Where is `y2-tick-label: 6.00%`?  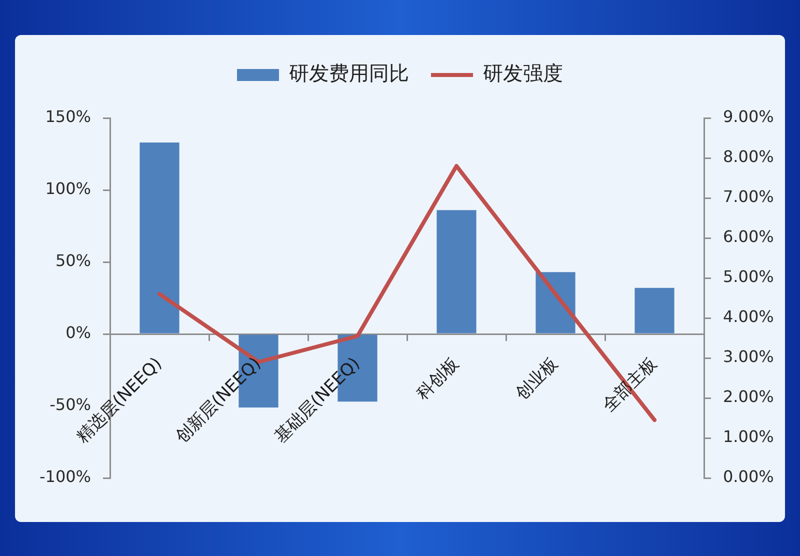
y2-tick-label: 6.00% is located at coordinates (748, 236).